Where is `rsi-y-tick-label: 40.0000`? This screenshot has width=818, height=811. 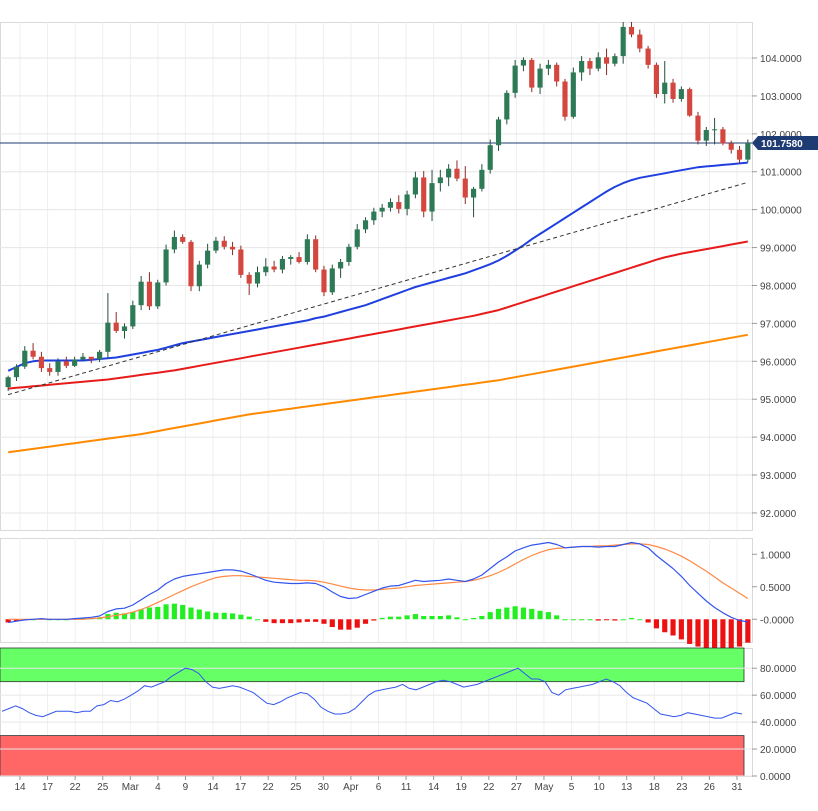 rsi-y-tick-label: 40.0000 is located at coordinates (778, 723).